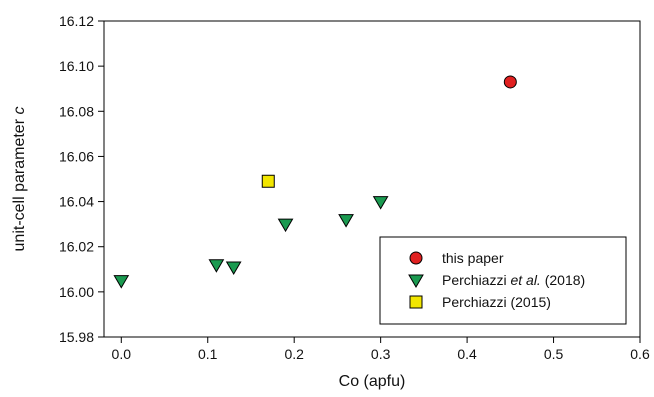  What do you see at coordinates (381, 354) in the screenshot?
I see `x-tick-label: 0.3` at bounding box center [381, 354].